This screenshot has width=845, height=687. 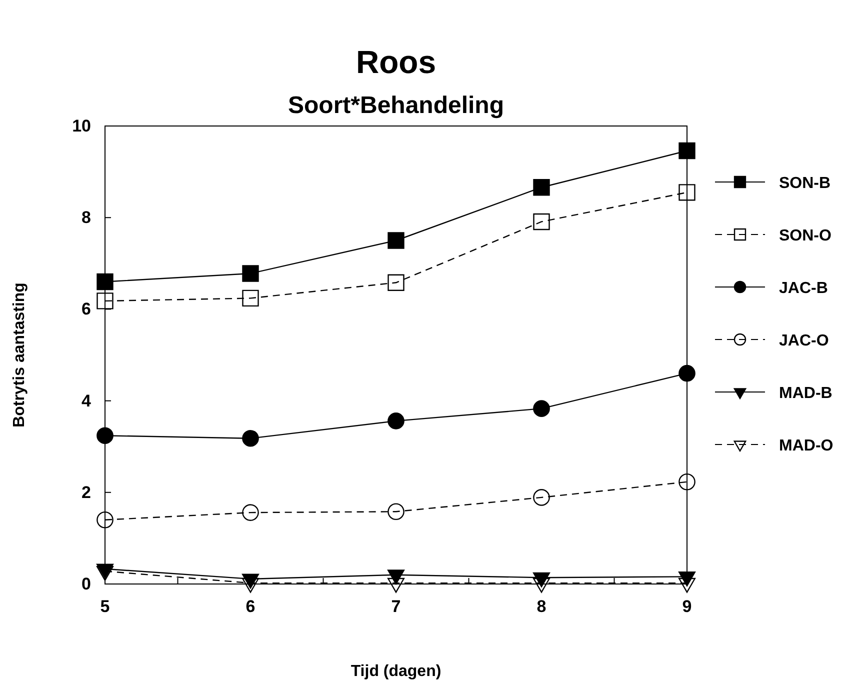 I want to click on y-tick-label: 10, so click(x=81, y=126).